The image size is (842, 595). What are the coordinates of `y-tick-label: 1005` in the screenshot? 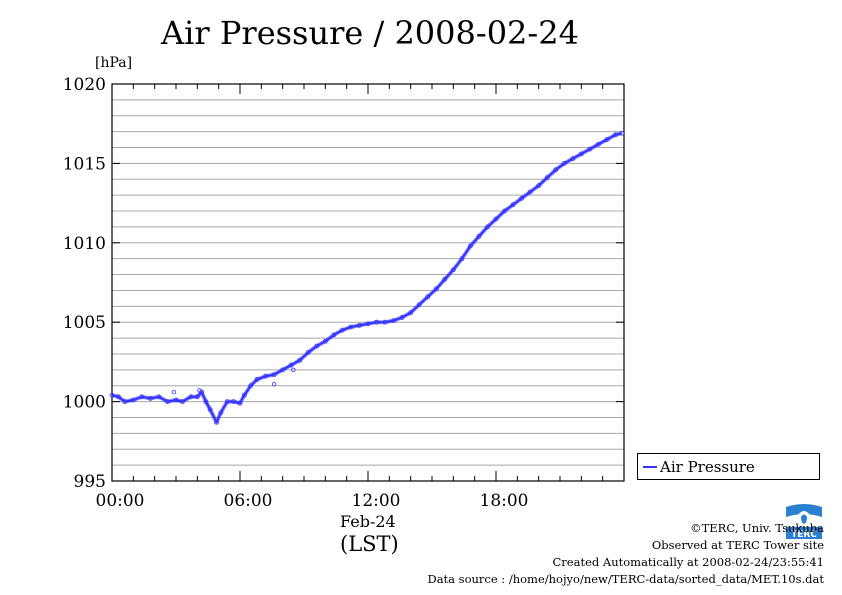 It's located at (84, 323).